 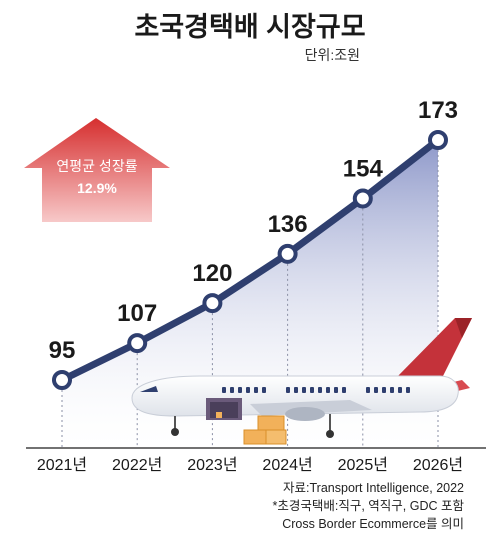 What do you see at coordinates (212, 465) in the screenshot?
I see `x-tick-label: 2023년` at bounding box center [212, 465].